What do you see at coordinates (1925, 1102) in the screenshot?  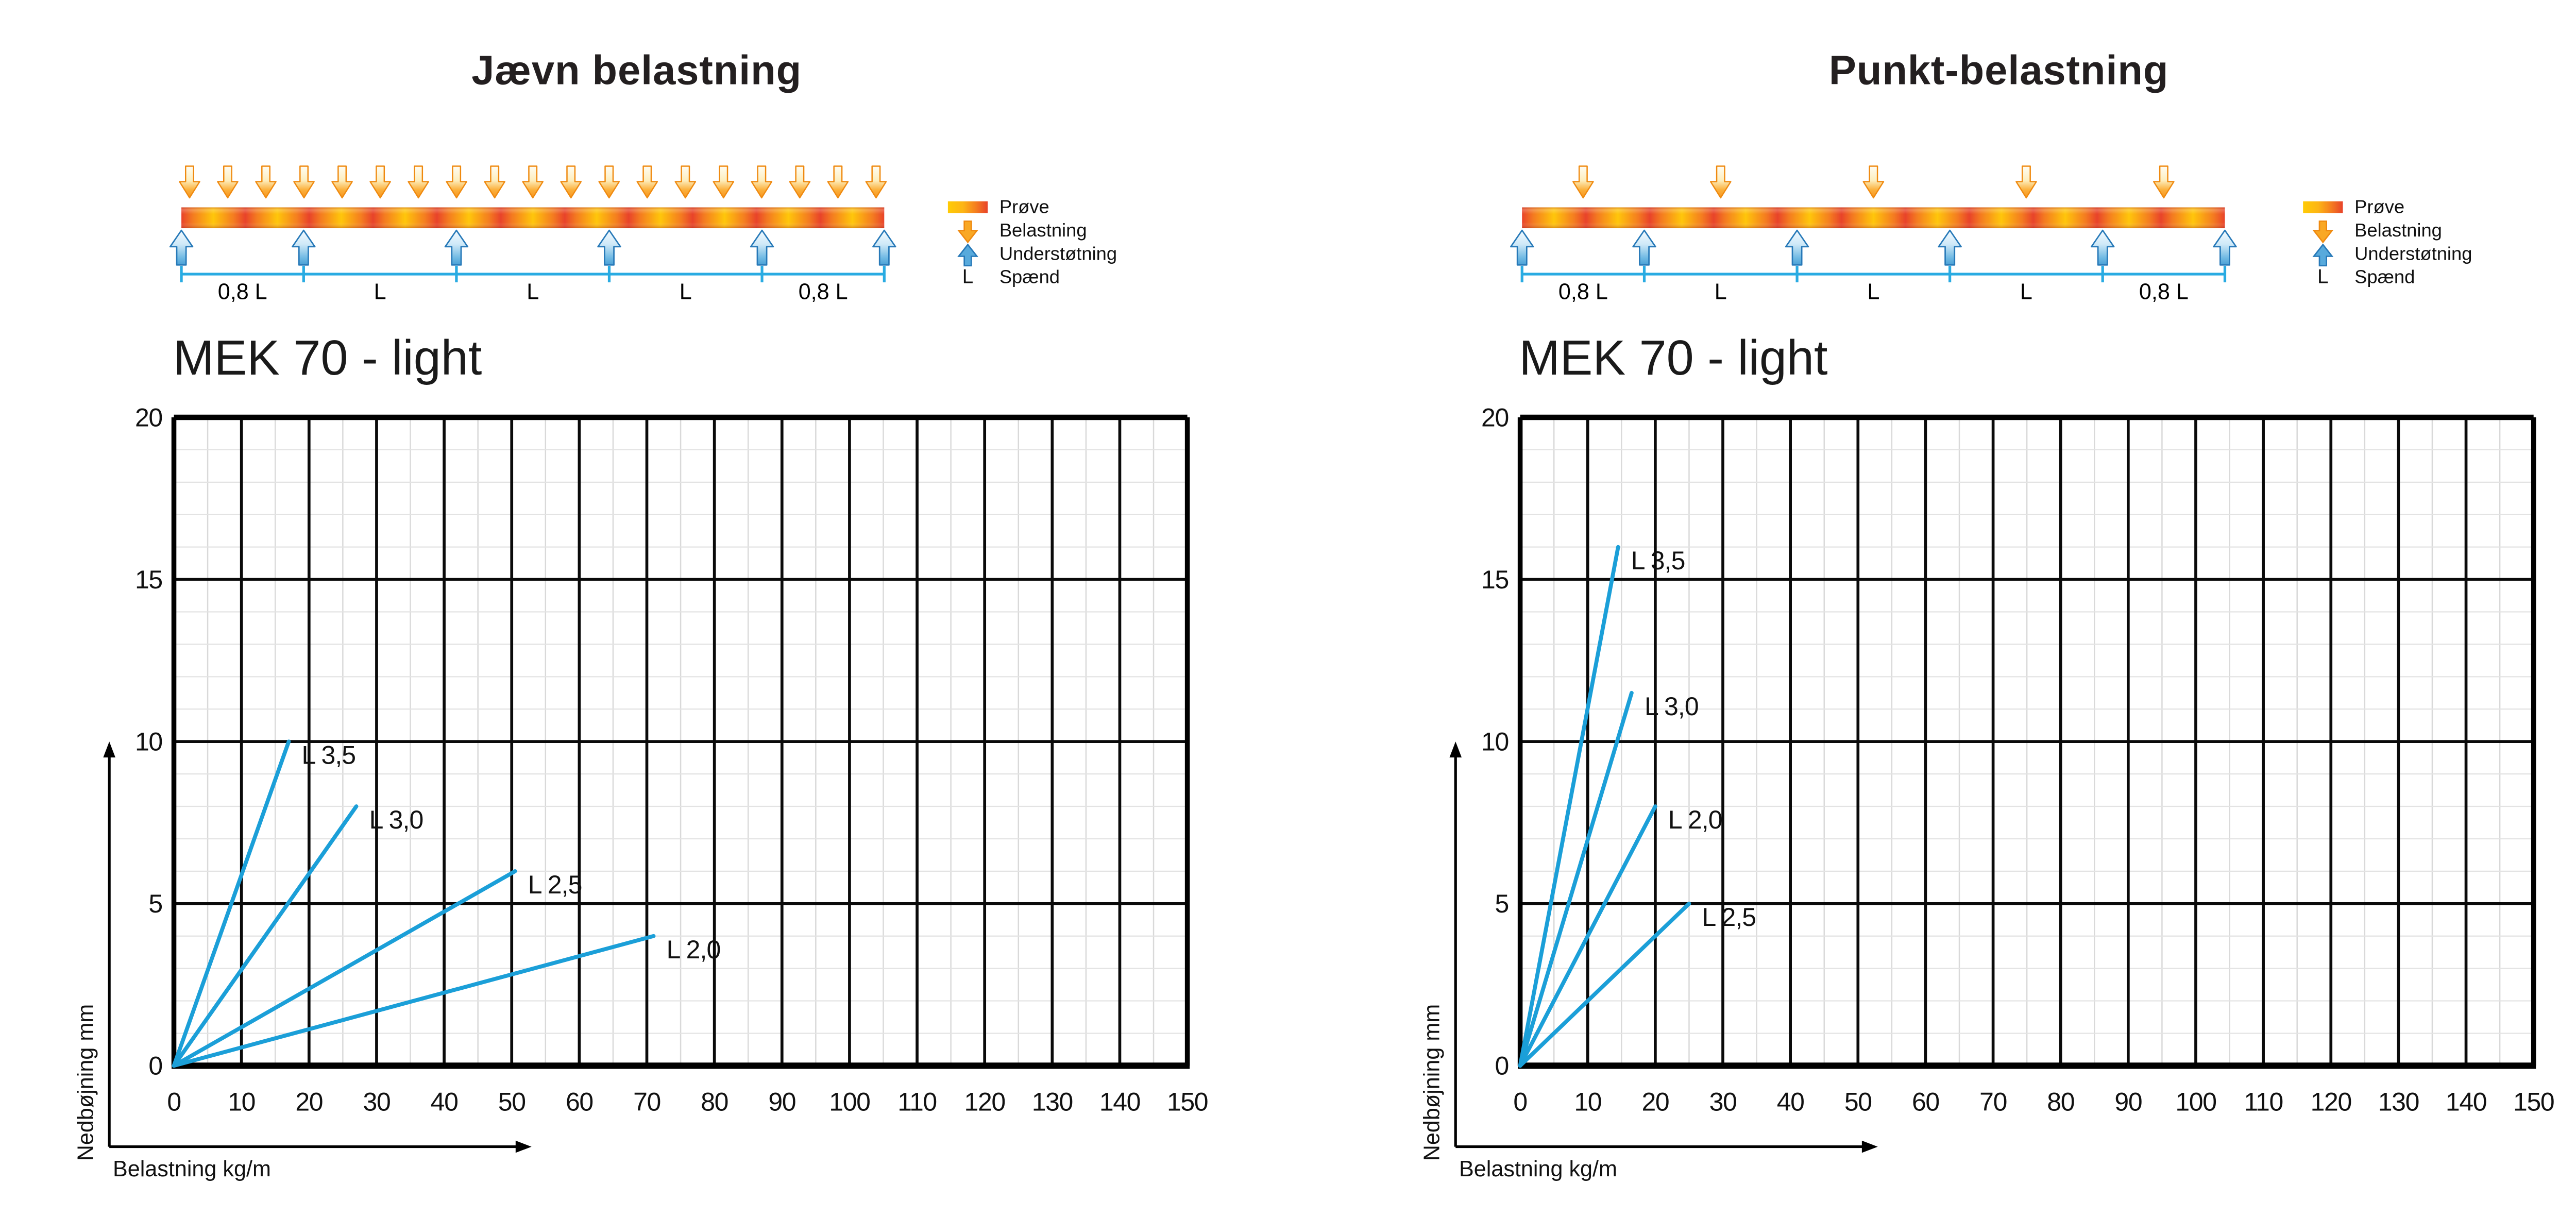 I see `x-tick-label-60: 60` at bounding box center [1925, 1102].